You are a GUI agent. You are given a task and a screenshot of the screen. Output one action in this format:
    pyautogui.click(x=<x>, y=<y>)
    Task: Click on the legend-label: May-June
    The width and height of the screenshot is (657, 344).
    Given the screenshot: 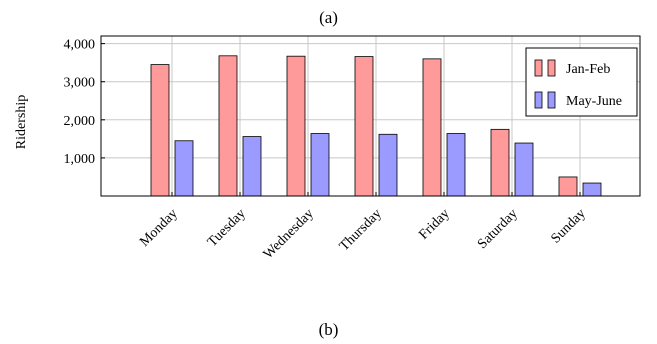 What is the action you would take?
    pyautogui.click(x=594, y=101)
    